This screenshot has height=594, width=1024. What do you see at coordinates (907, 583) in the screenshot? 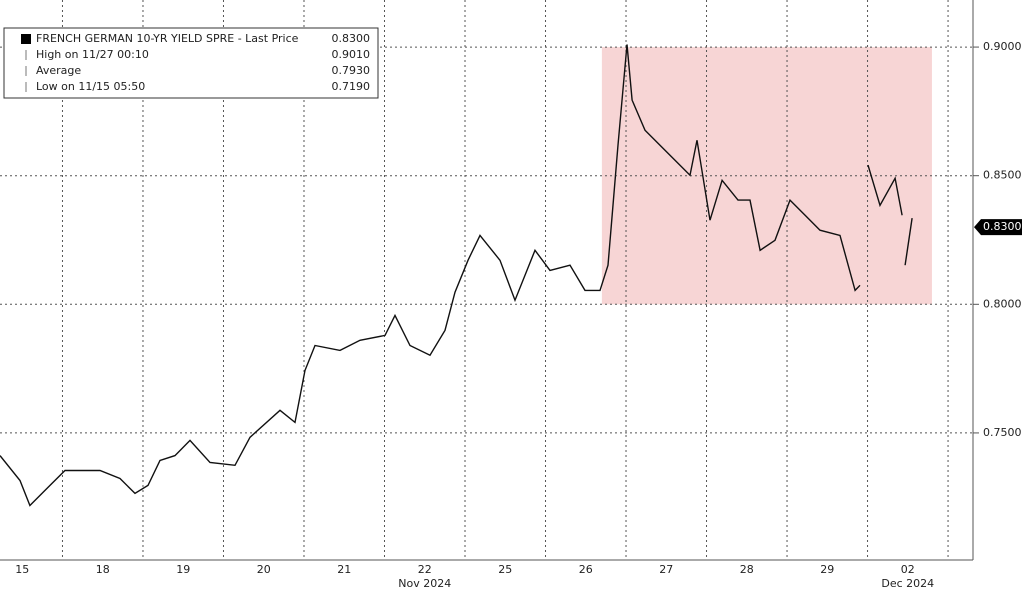
I see `month-label: Dec 2024` at bounding box center [907, 583].